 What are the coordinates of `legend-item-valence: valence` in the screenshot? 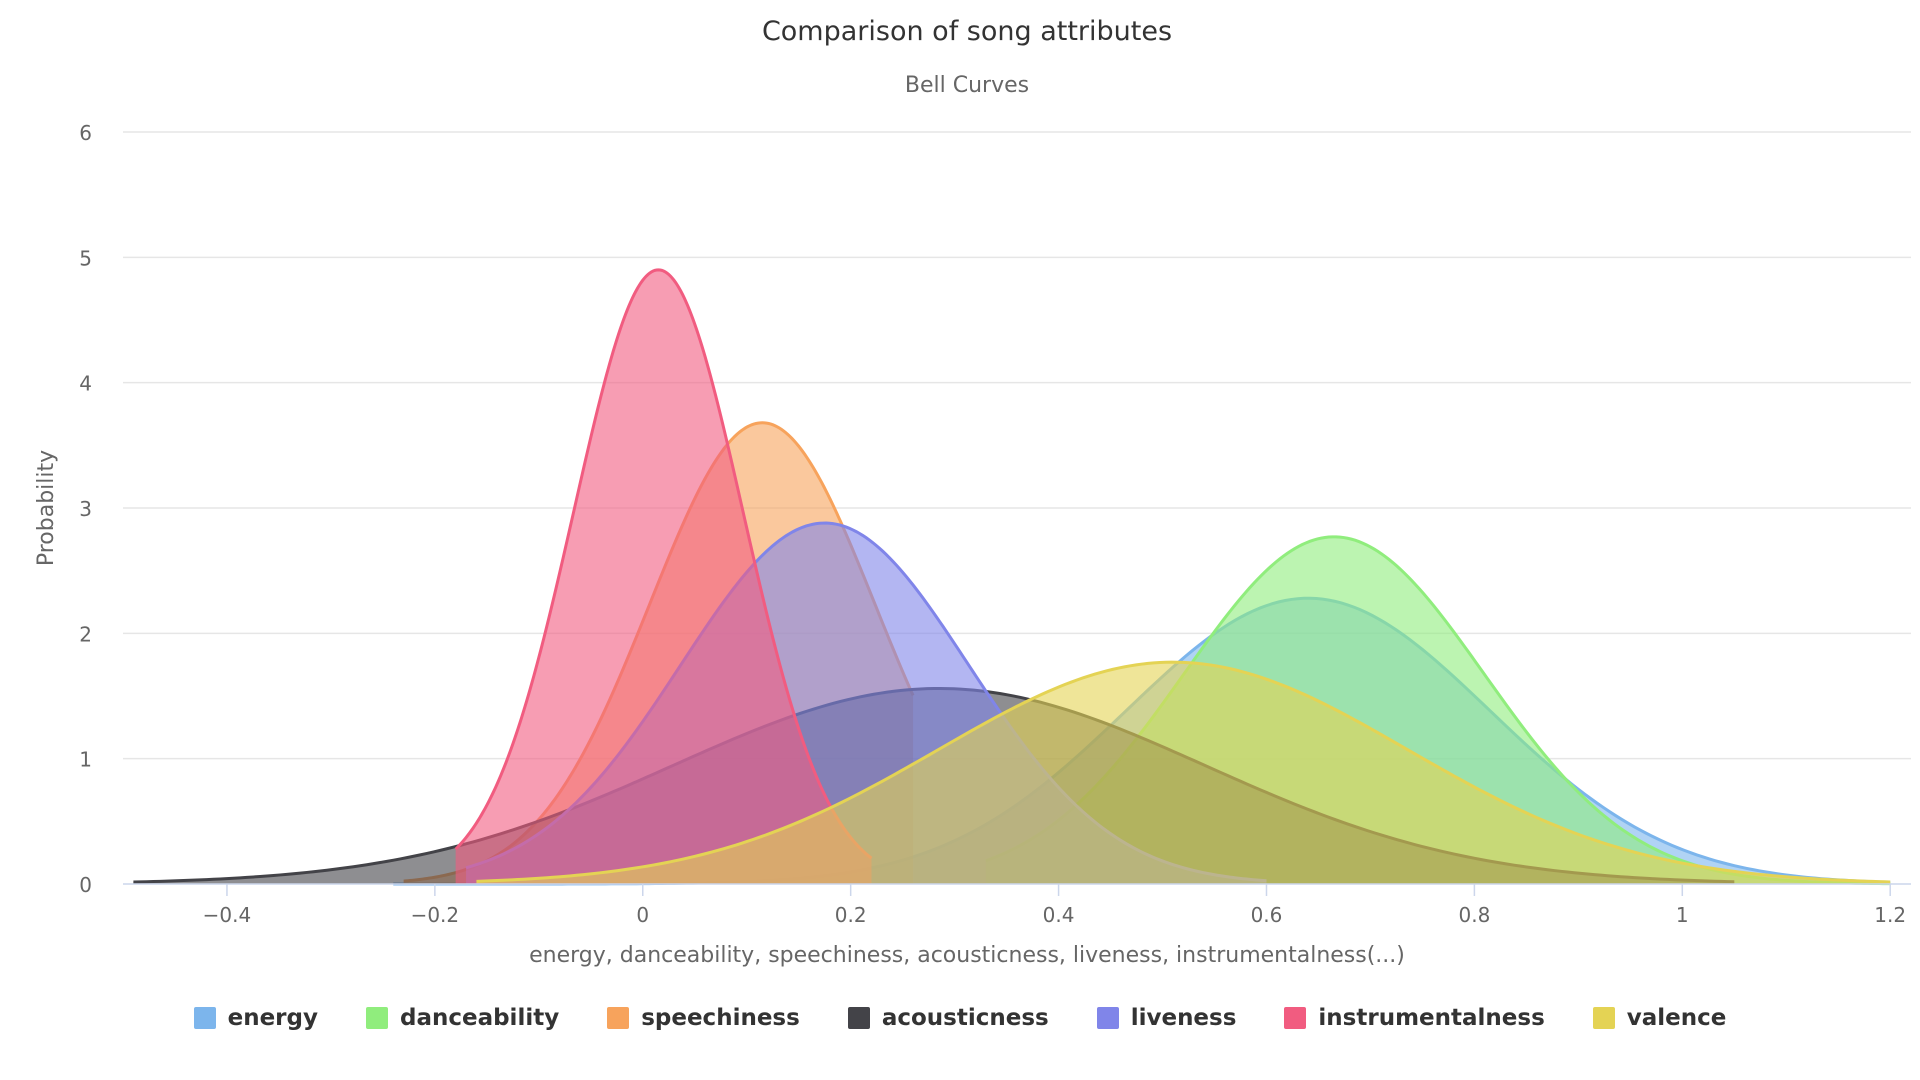 It's located at (1659, 1018).